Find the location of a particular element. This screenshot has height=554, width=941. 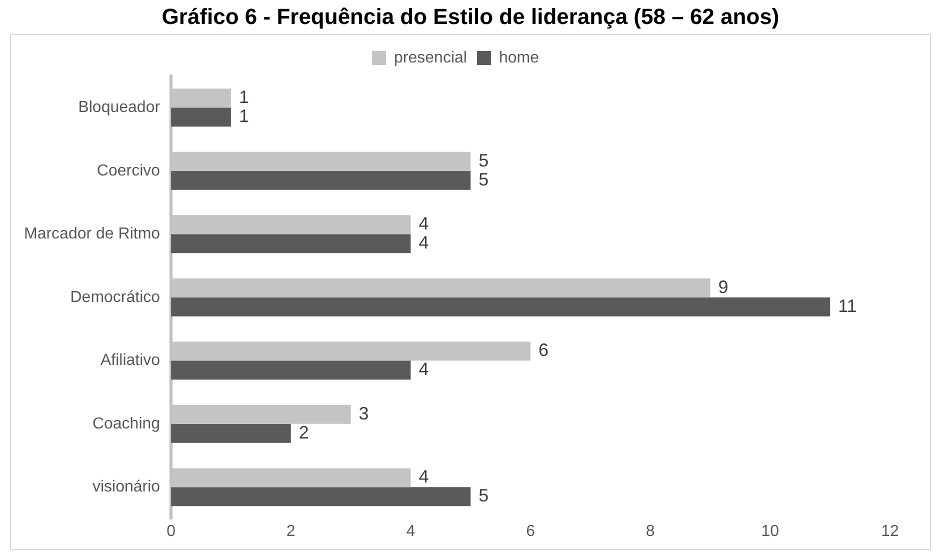

data-label: 9 is located at coordinates (723, 286).